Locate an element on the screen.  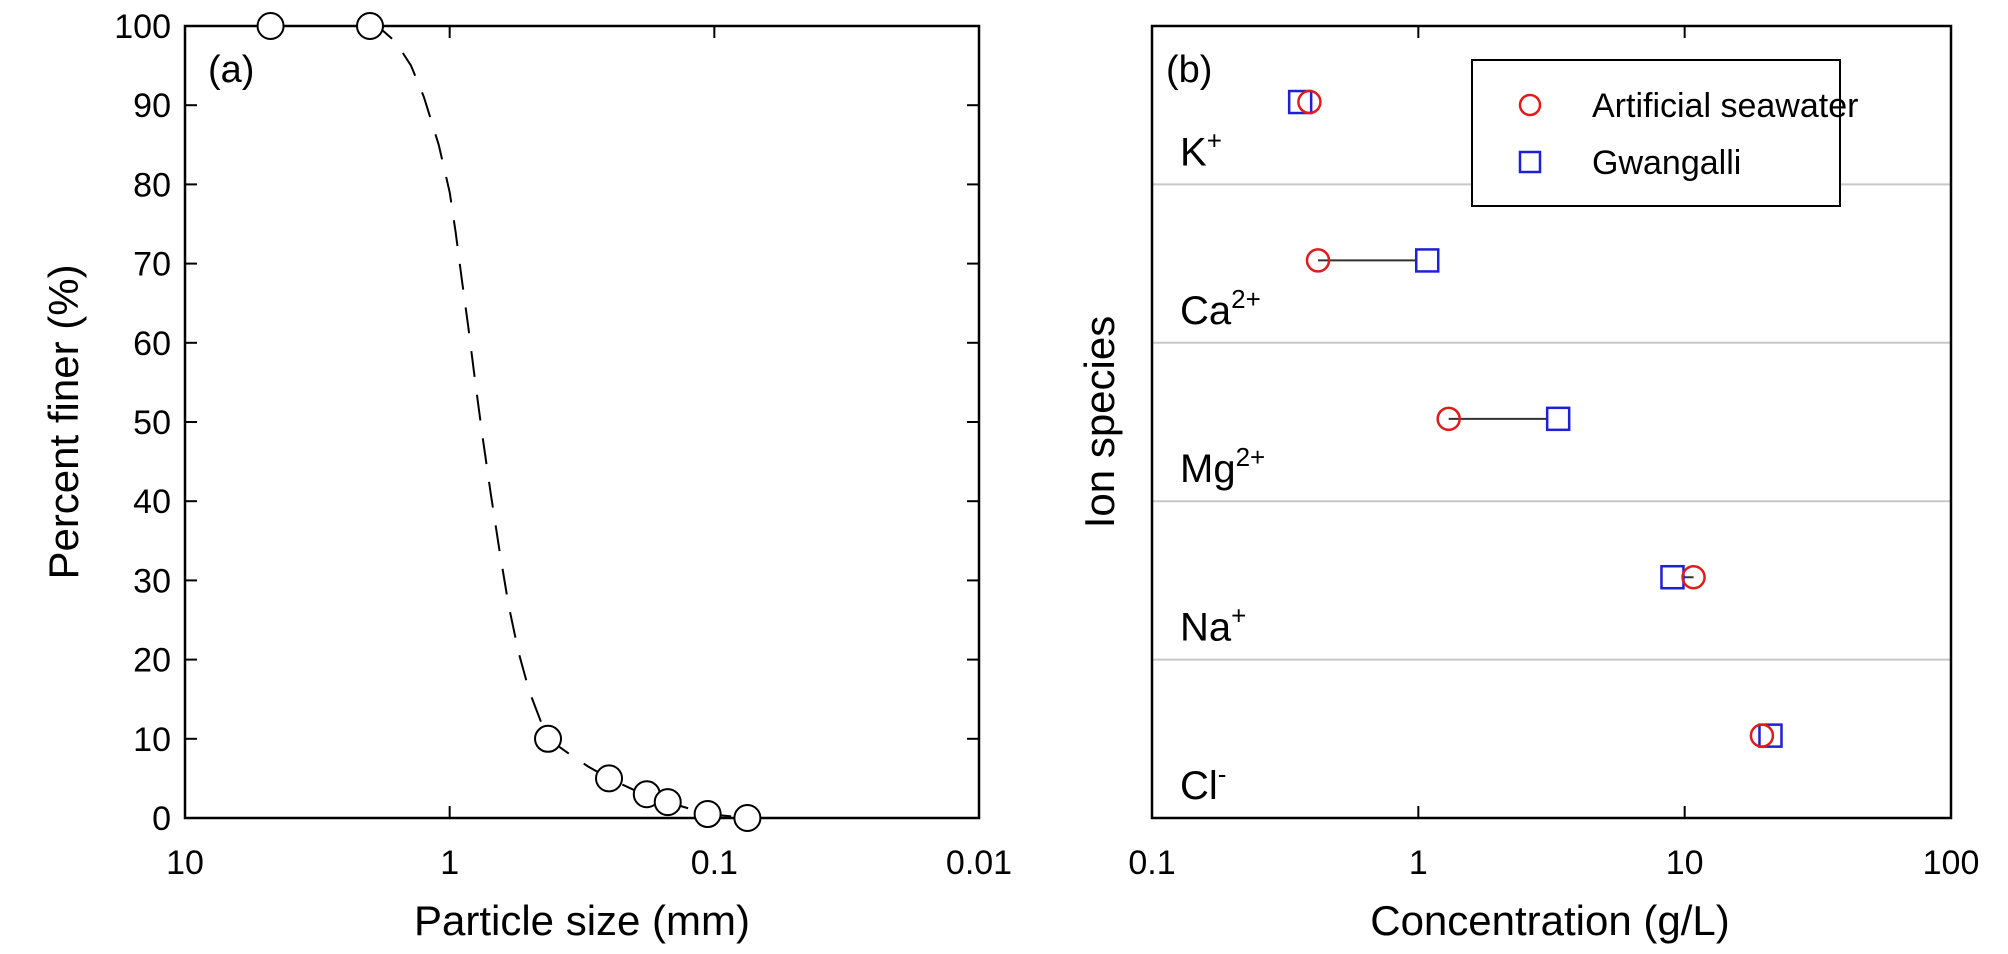
legend-label-artificial: Artificial seawater is located at coordinates (1725, 106).